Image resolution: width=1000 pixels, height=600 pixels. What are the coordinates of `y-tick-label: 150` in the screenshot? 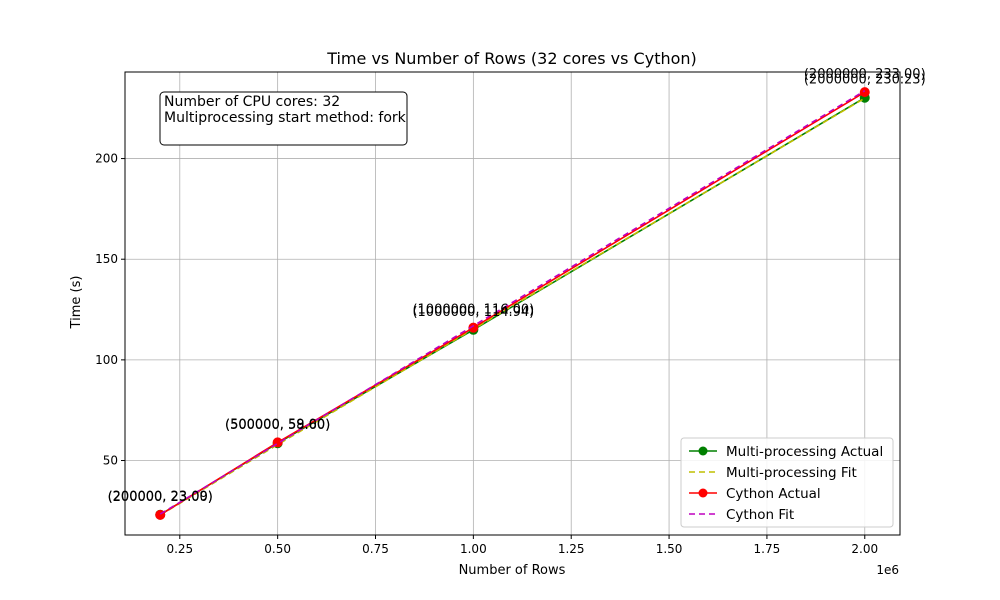 It's located at (106, 259).